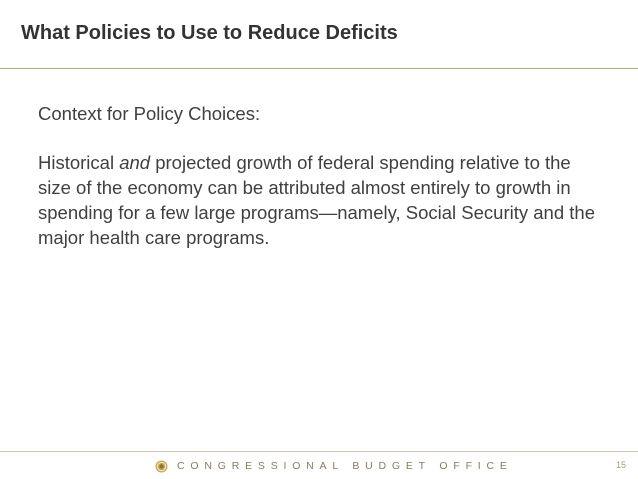 The width and height of the screenshot is (638, 479). What do you see at coordinates (620, 465) in the screenshot?
I see `page-number: 15` at bounding box center [620, 465].